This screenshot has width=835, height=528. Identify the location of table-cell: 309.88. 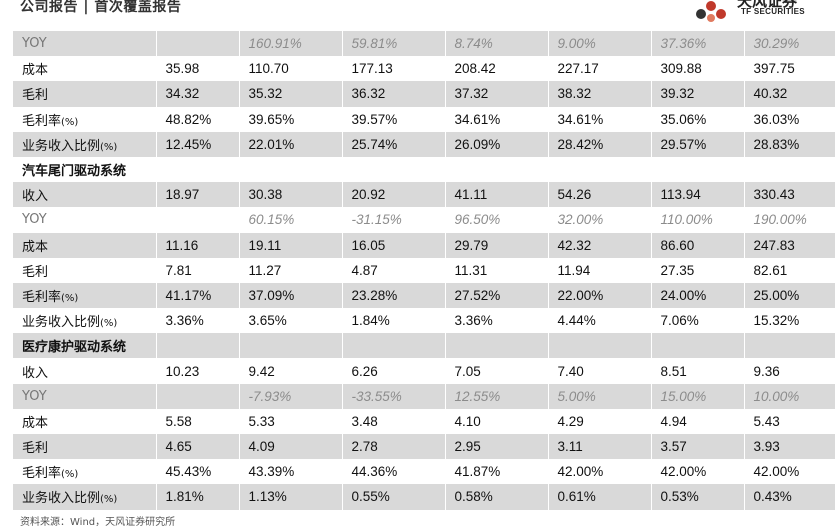
(698, 69).